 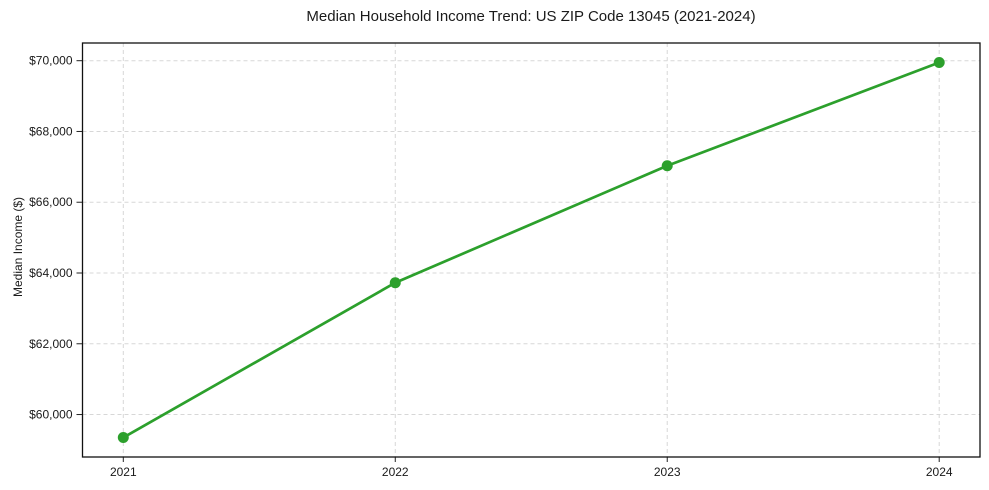 What do you see at coordinates (51, 415) in the screenshot?
I see `y-tick-label: $60,000` at bounding box center [51, 415].